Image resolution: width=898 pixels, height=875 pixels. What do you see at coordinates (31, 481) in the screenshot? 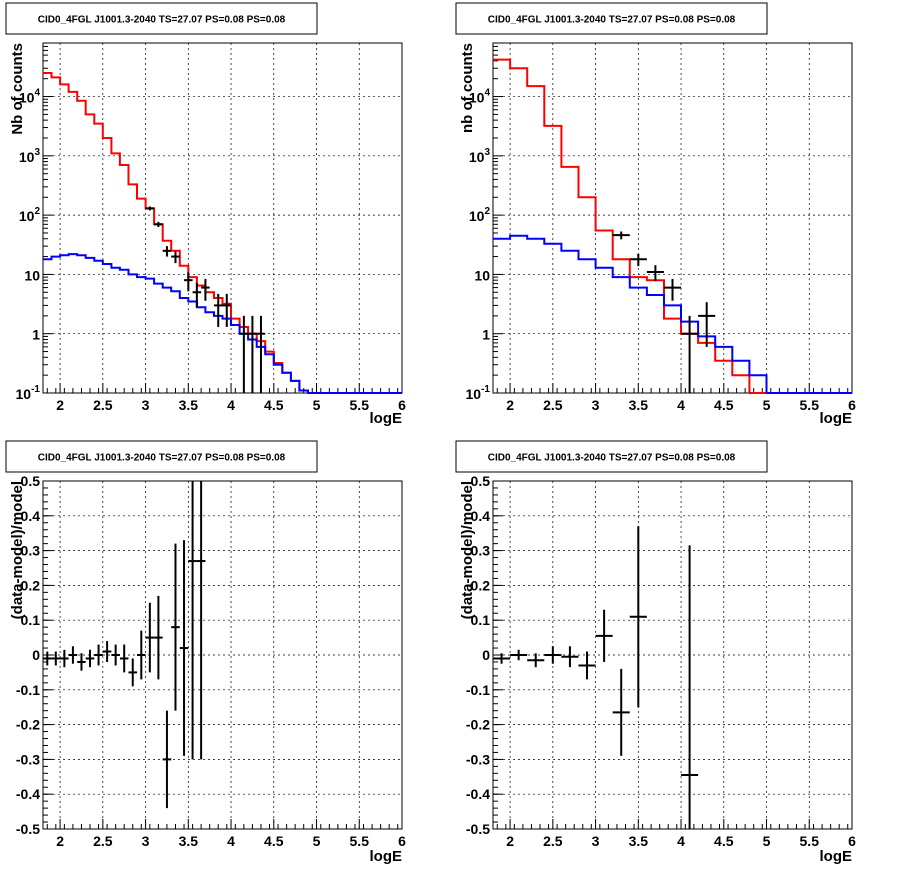
I see `y-tick-label: 0.5` at bounding box center [31, 481].